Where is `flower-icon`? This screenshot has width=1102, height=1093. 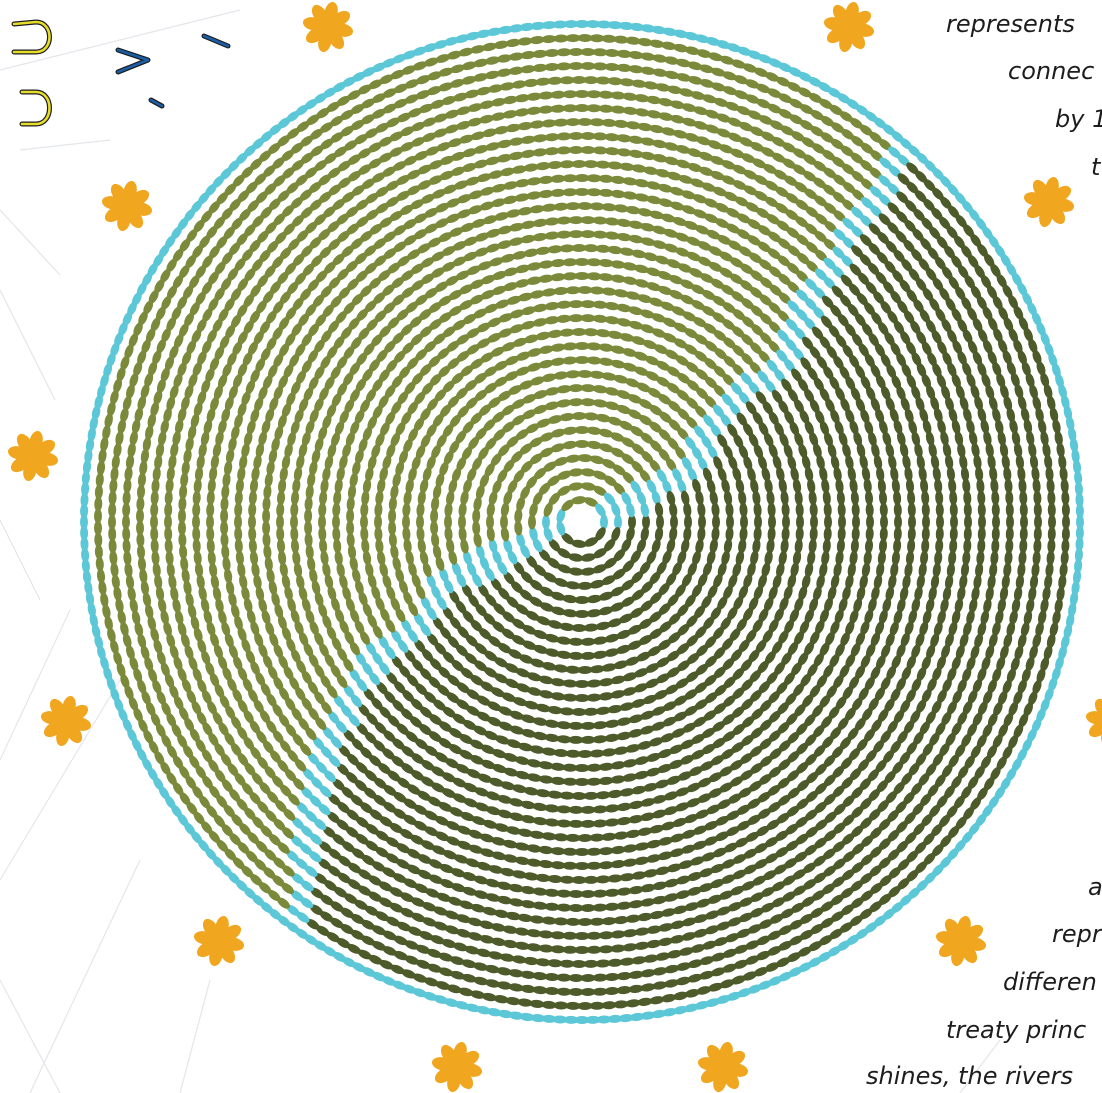 flower-icon is located at coordinates (1049, 202).